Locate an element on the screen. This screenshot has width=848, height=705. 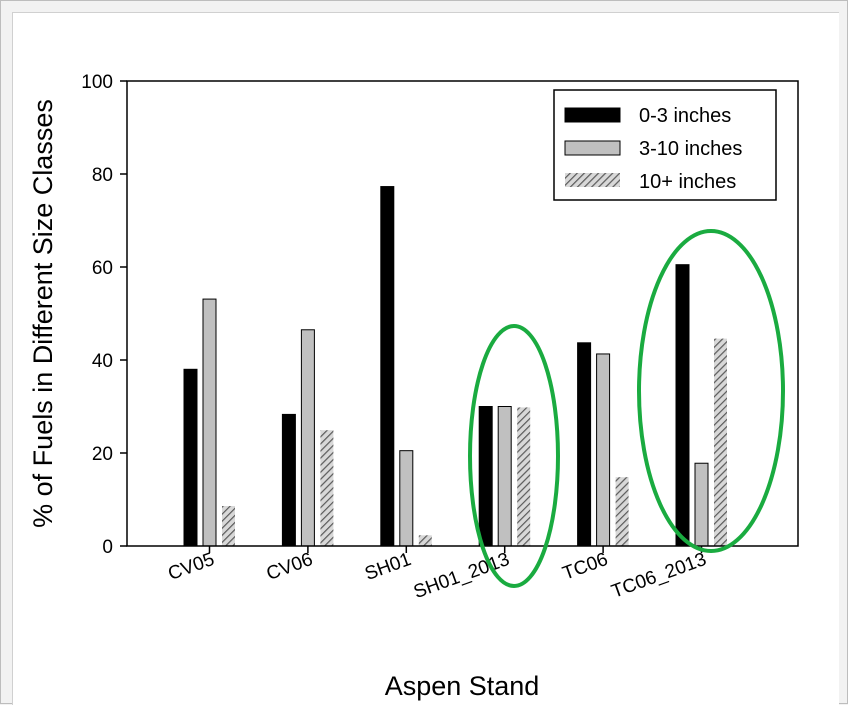
y-axis-label: % of Fuels in Different Size Classes is located at coordinates (43, 313).